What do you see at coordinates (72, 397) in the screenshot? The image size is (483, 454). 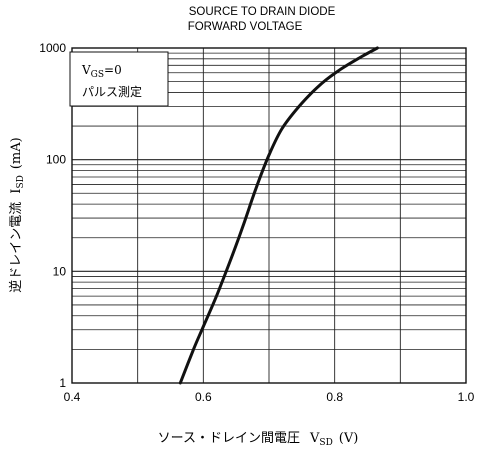 I see `x-tick-label: 0.4` at bounding box center [72, 397].